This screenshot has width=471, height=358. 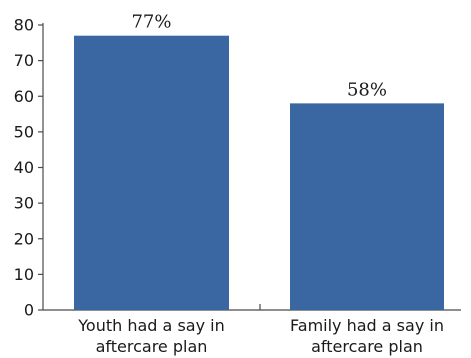 What do you see at coordinates (24, 25) in the screenshot?
I see `y-tick-label: 80` at bounding box center [24, 25].